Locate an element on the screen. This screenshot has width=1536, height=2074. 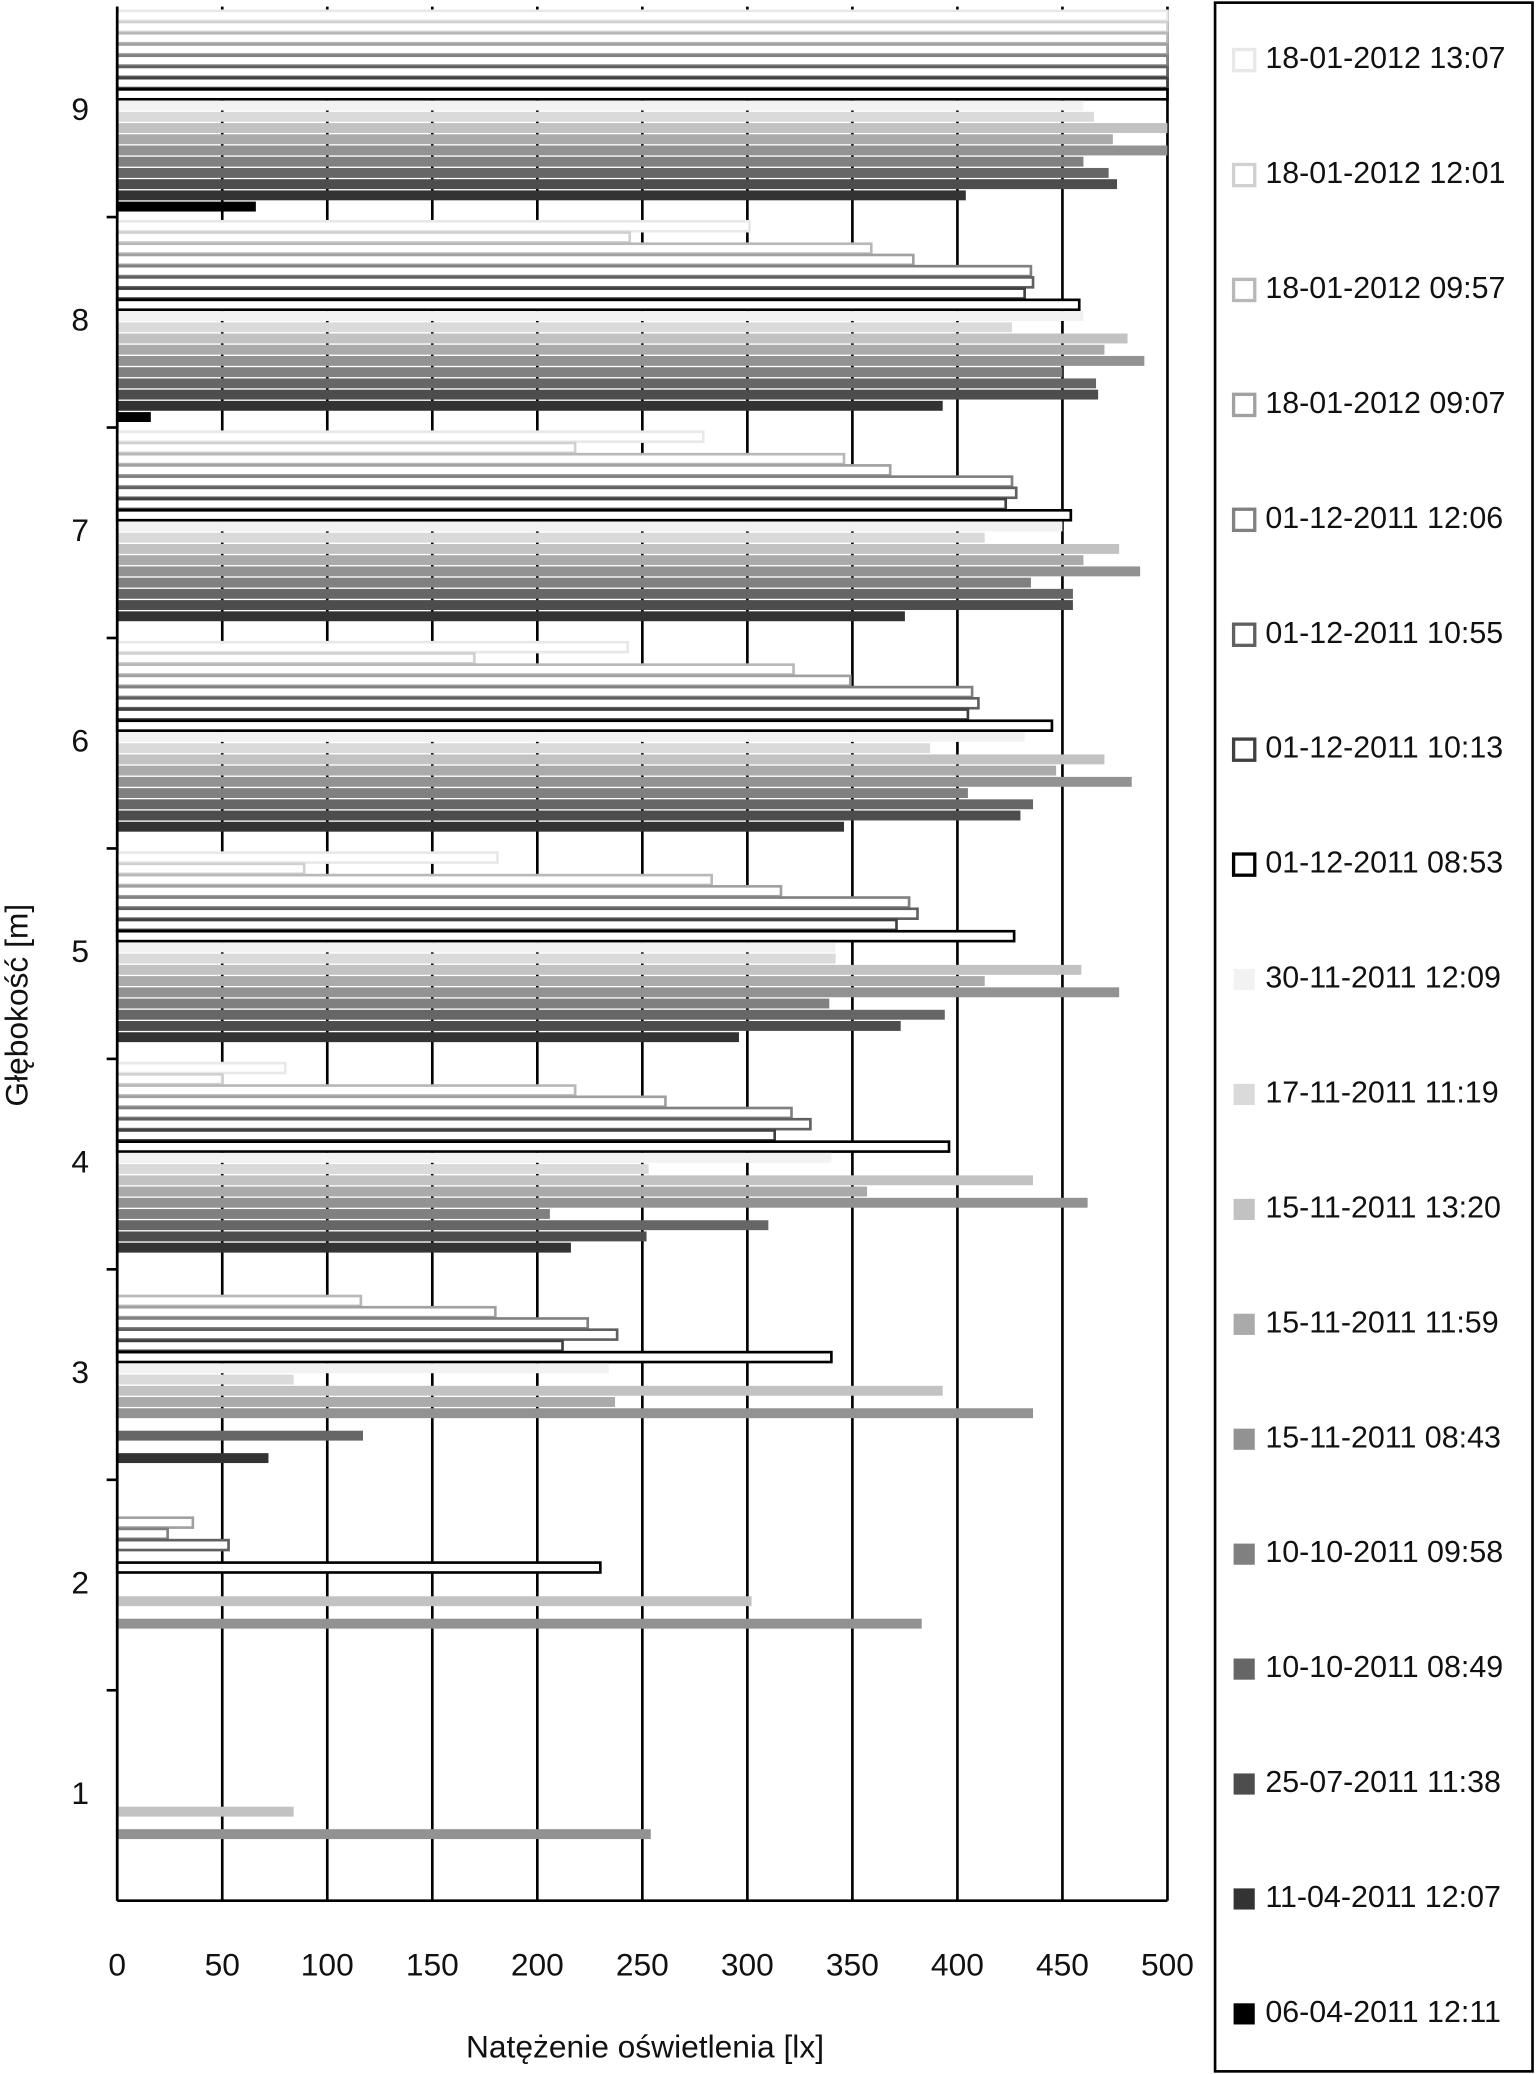
y-tick-label: 4 is located at coordinates (80, 1162).